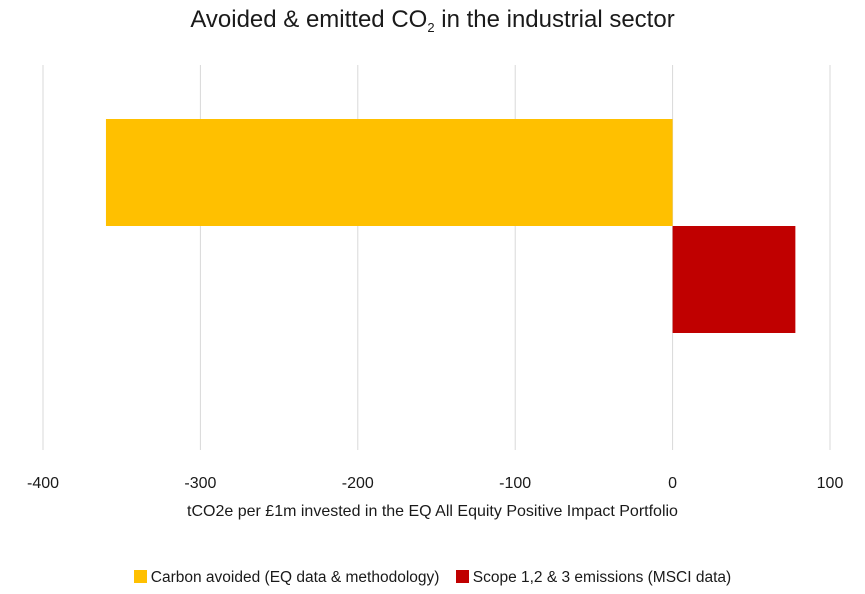 This screenshot has width=865, height=594. Describe the element at coordinates (602, 577) in the screenshot. I see `legend-label-scope-emissions: Scope 1,2 & 3 emissions (MSCI data)` at that location.